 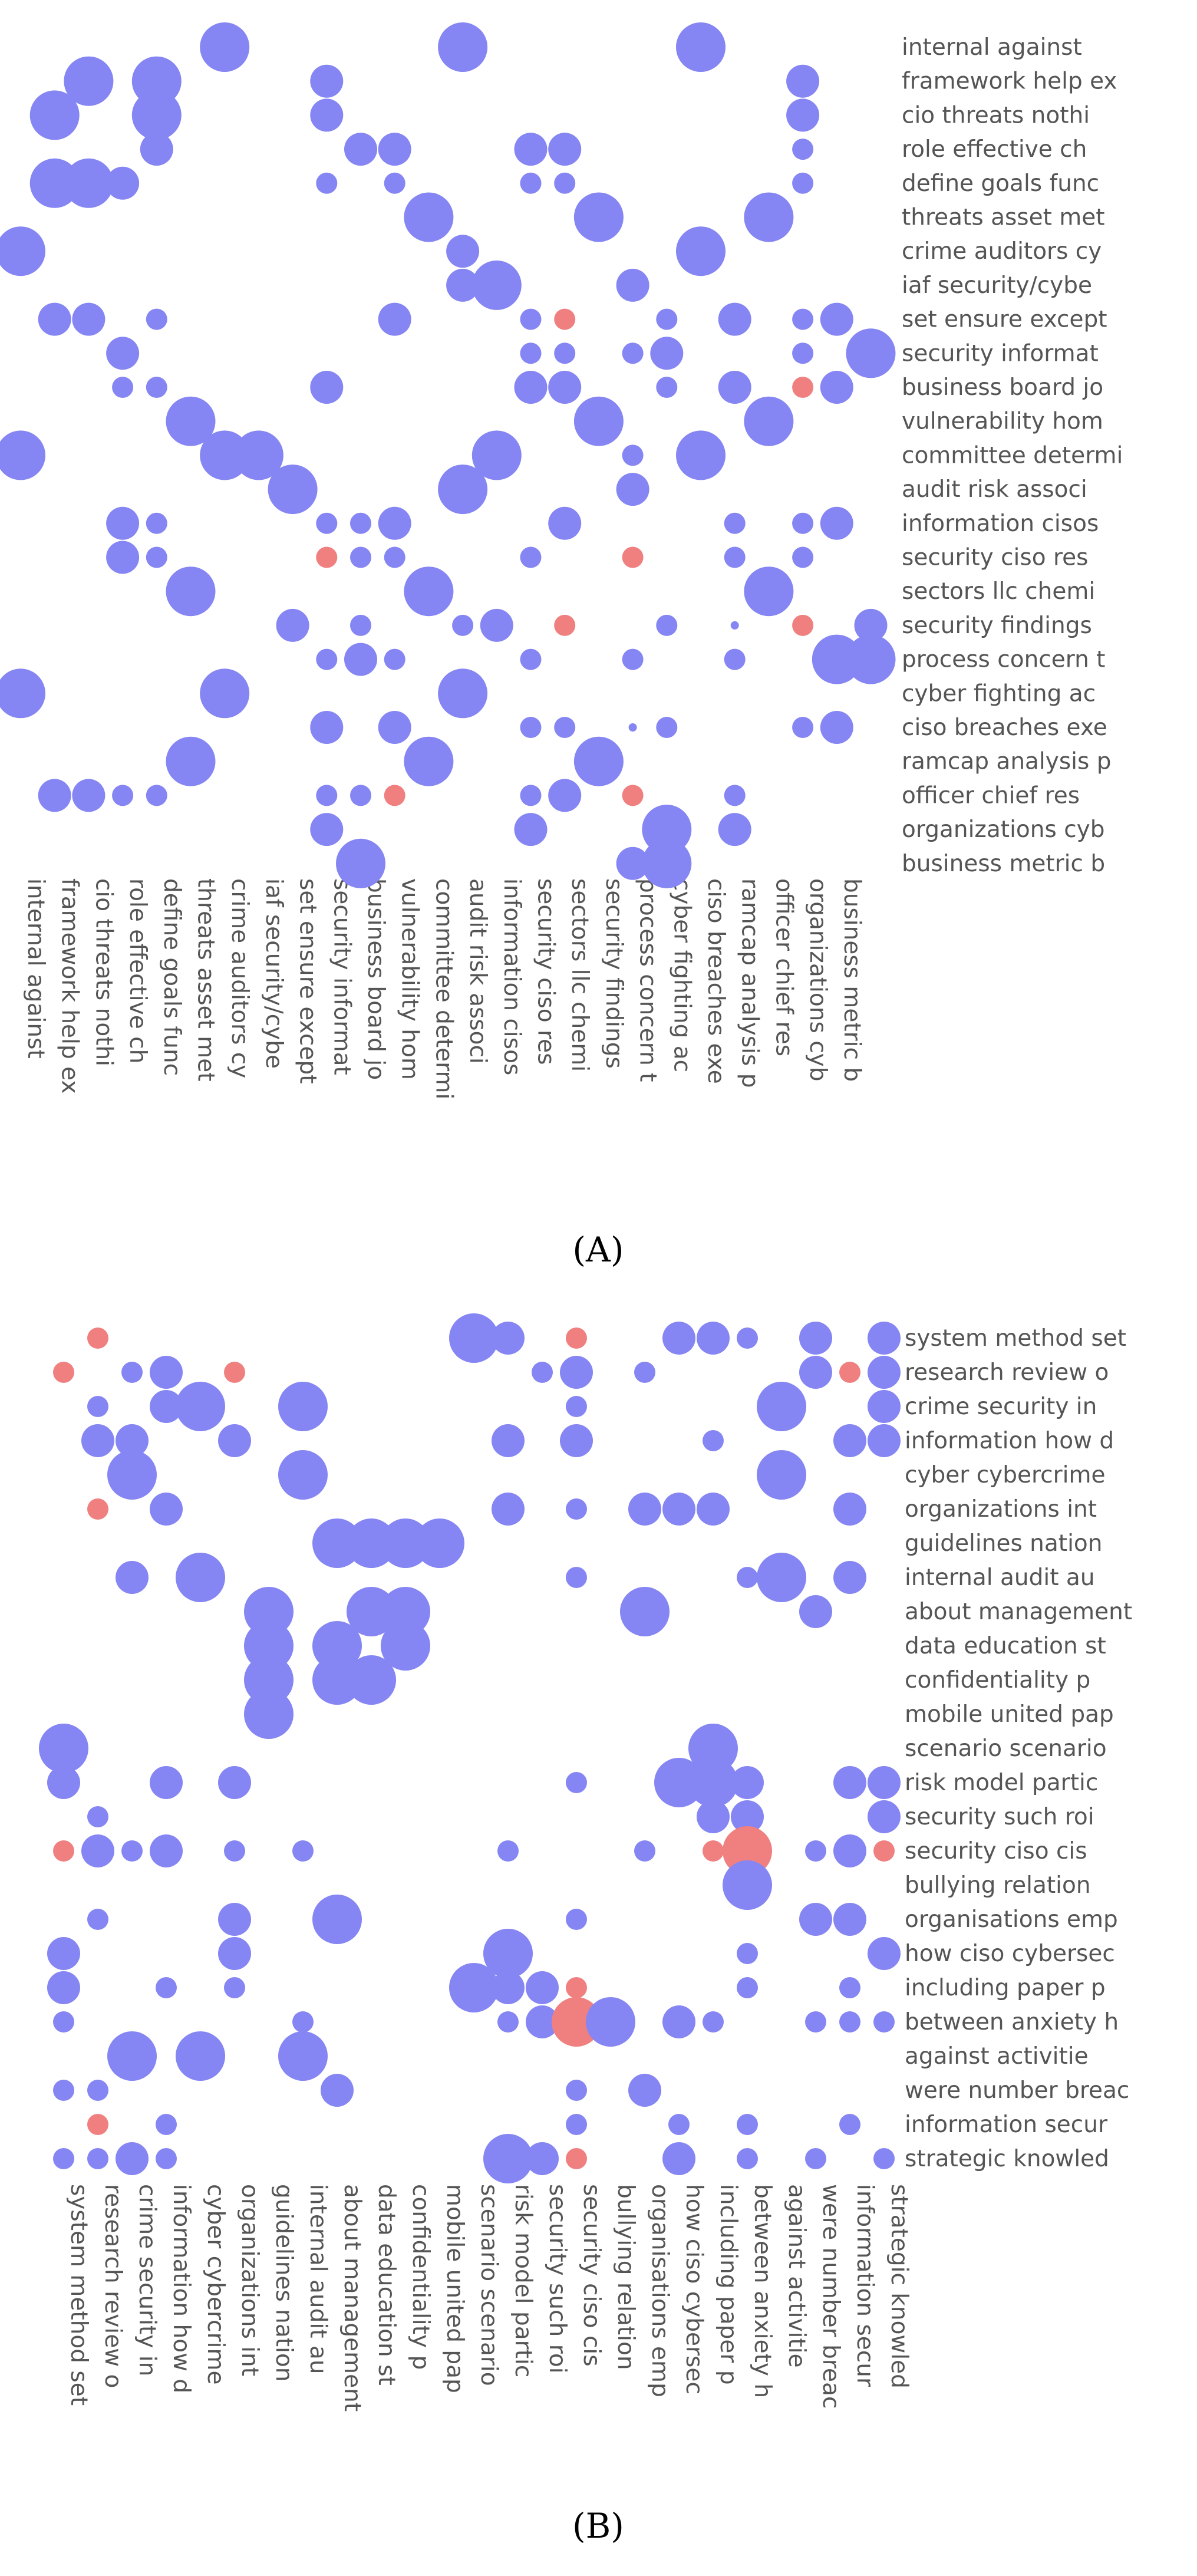 What do you see at coordinates (1007, 1372) in the screenshot?
I see `row-label: research review o` at bounding box center [1007, 1372].